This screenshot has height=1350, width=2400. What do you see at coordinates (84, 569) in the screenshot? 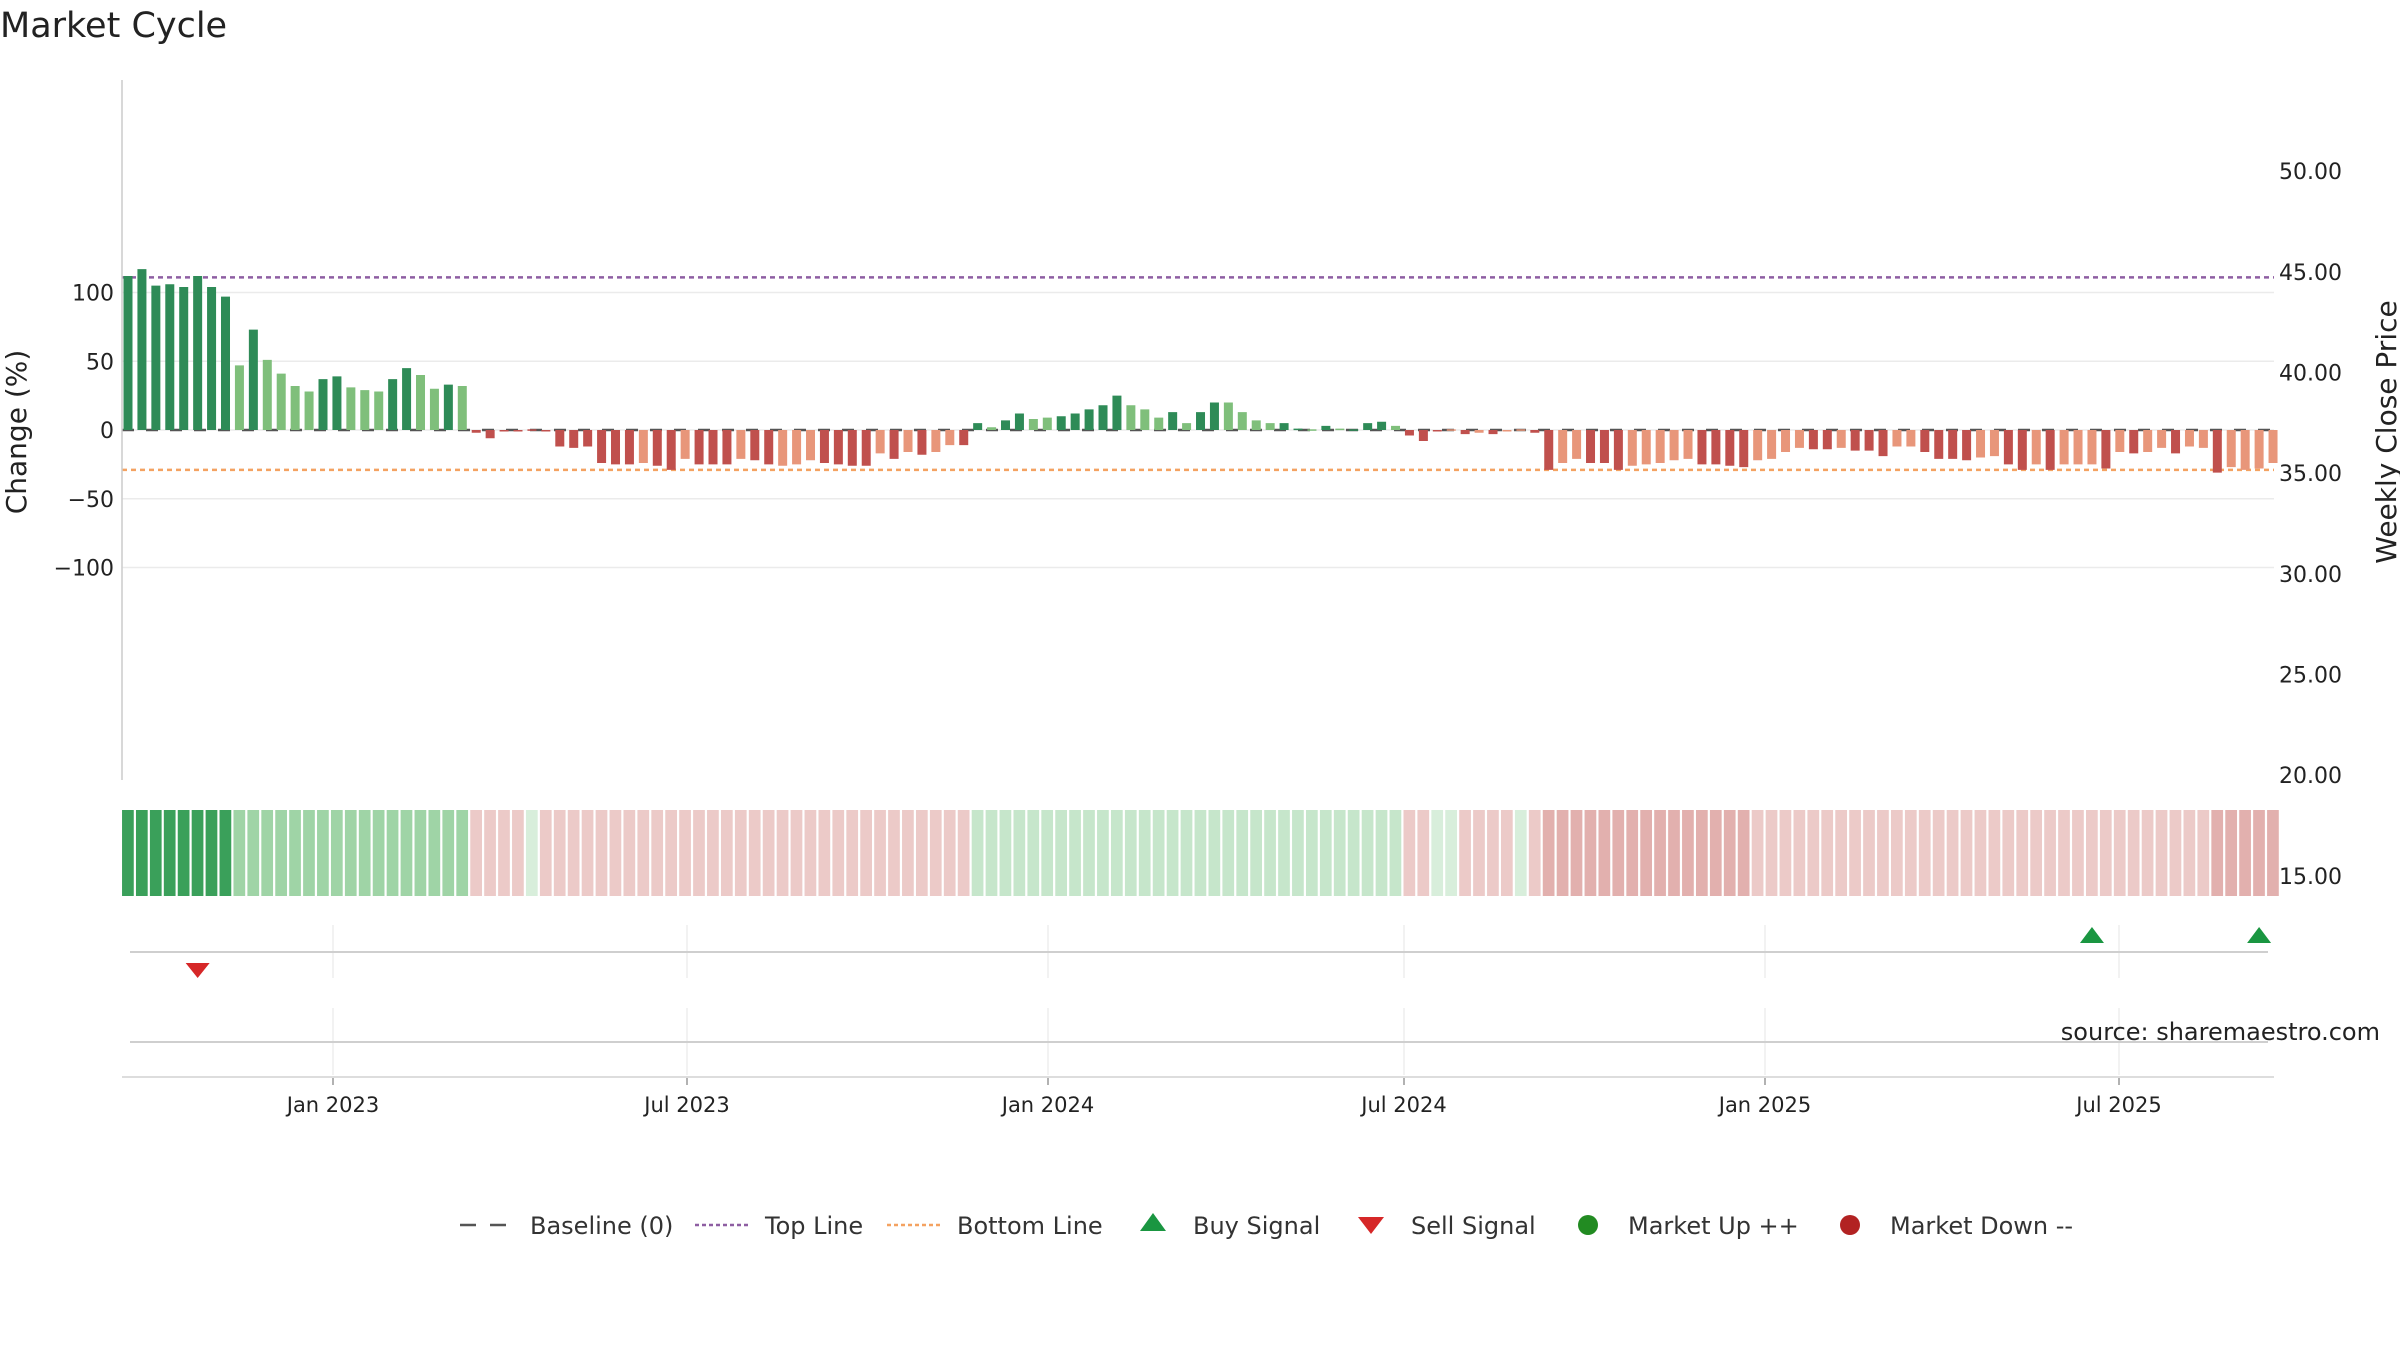
I see `y-tick-label: −100` at bounding box center [84, 569].